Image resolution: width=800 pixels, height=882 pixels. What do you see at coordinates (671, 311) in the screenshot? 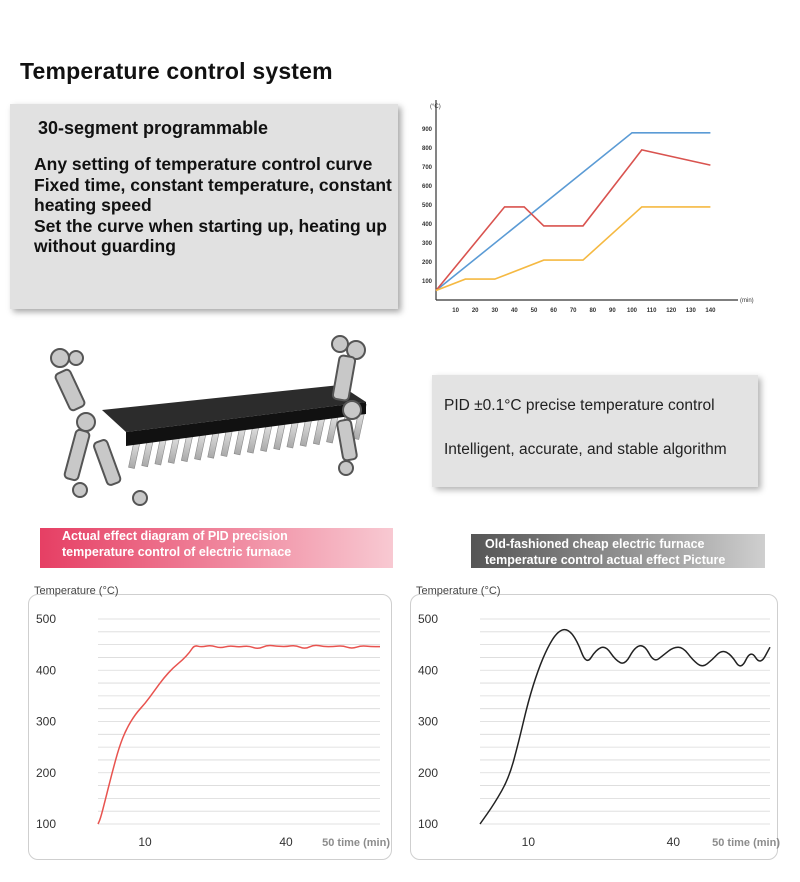
I see `x-tick-label: 120` at bounding box center [671, 311].